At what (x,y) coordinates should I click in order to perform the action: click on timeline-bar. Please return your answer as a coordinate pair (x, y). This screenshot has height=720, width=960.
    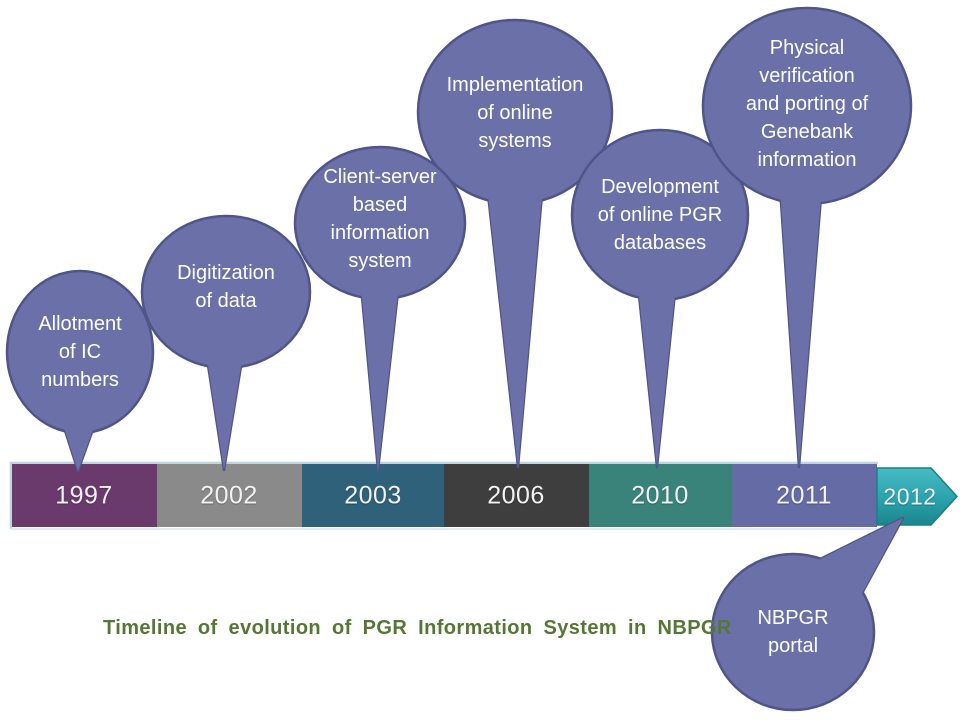
    Looking at the image, I should click on (484, 495).